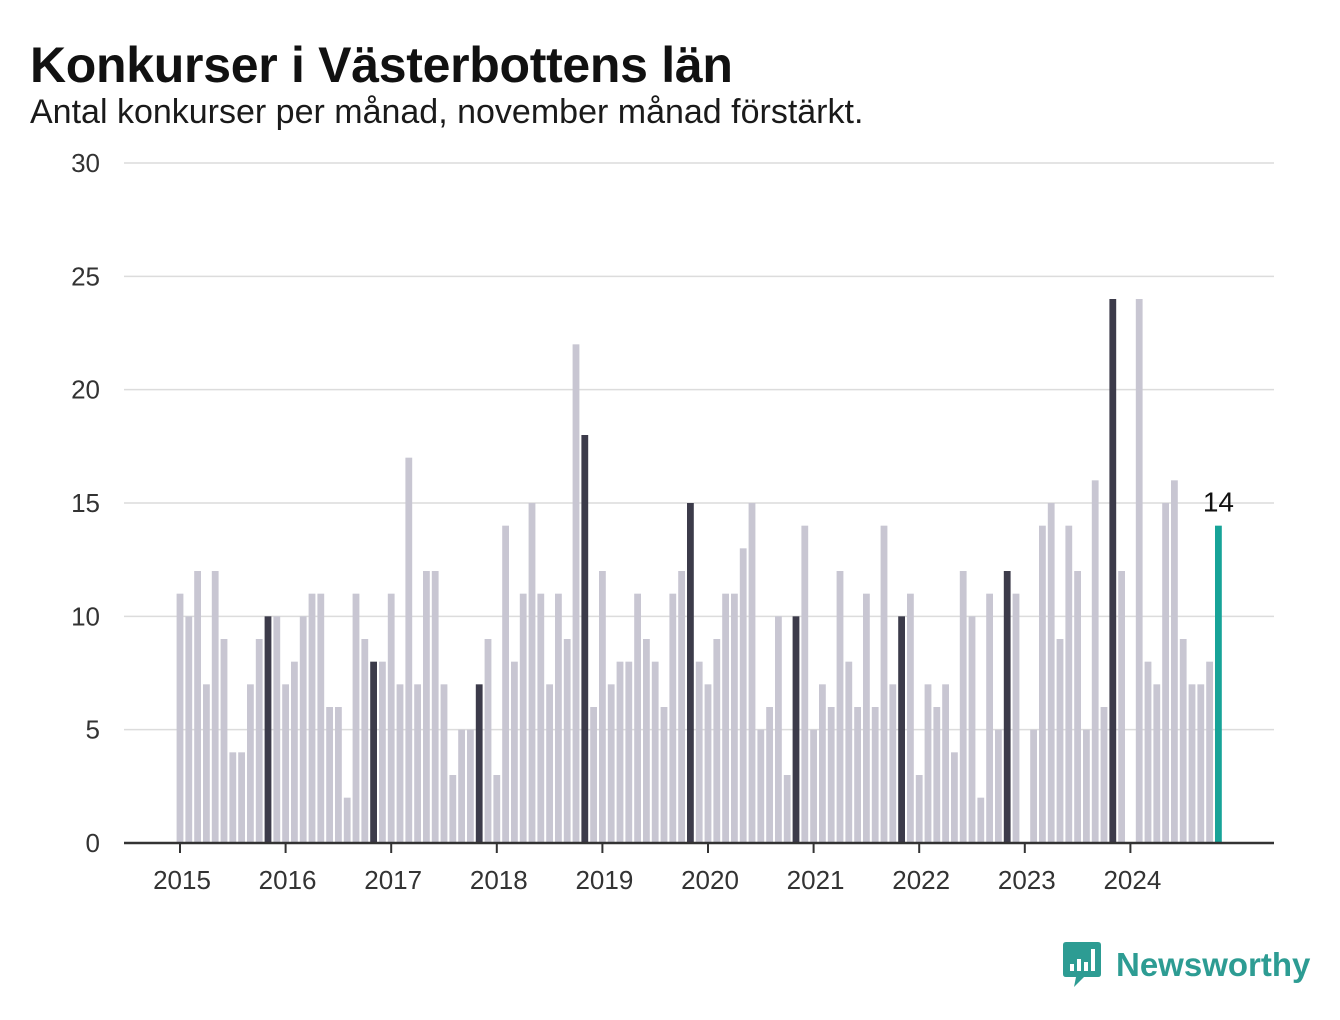  Describe the element at coordinates (1132, 880) in the screenshot. I see `x-tick-label: 2024` at that location.